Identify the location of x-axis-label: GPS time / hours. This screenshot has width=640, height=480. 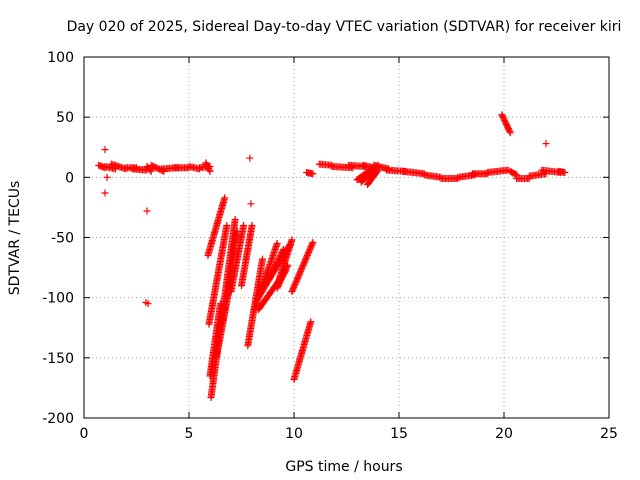
(343, 467).